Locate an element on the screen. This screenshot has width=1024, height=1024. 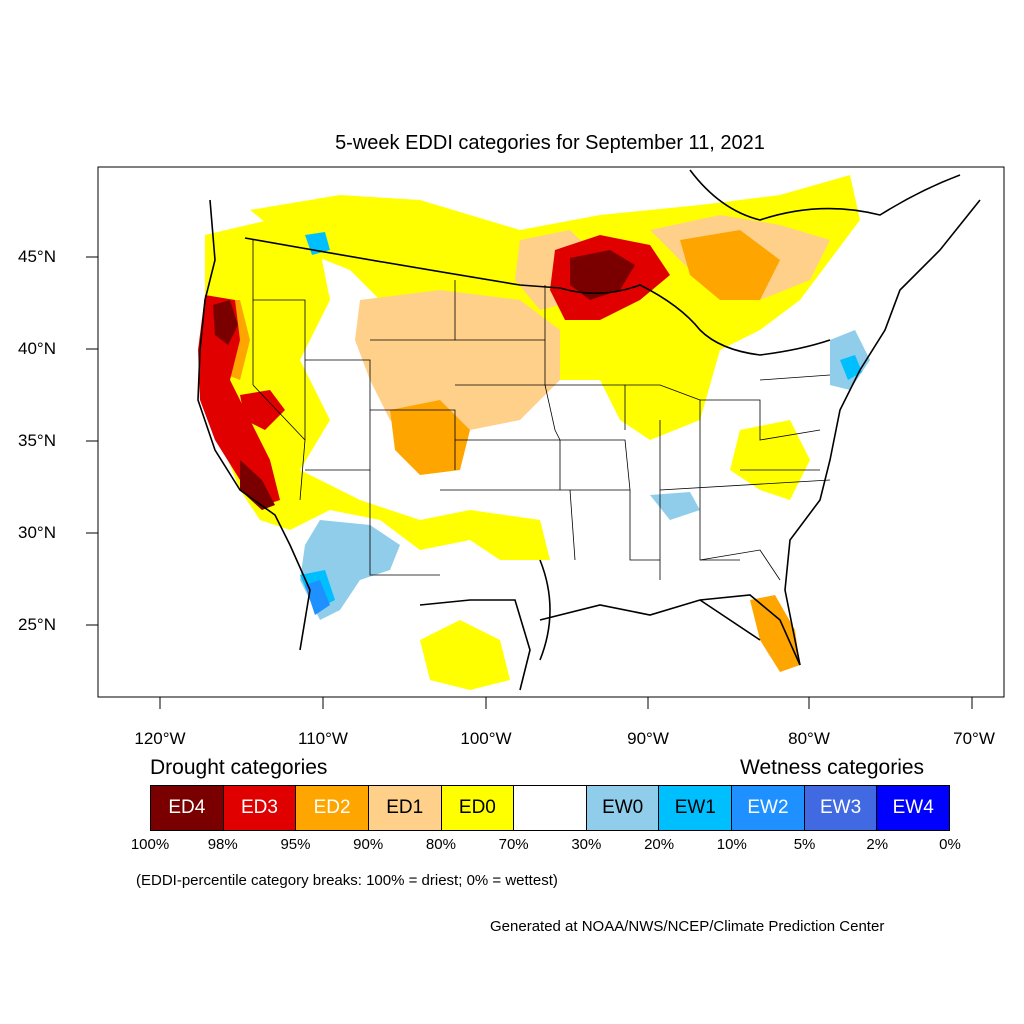
ed2-region-ontario is located at coordinates (730, 265).